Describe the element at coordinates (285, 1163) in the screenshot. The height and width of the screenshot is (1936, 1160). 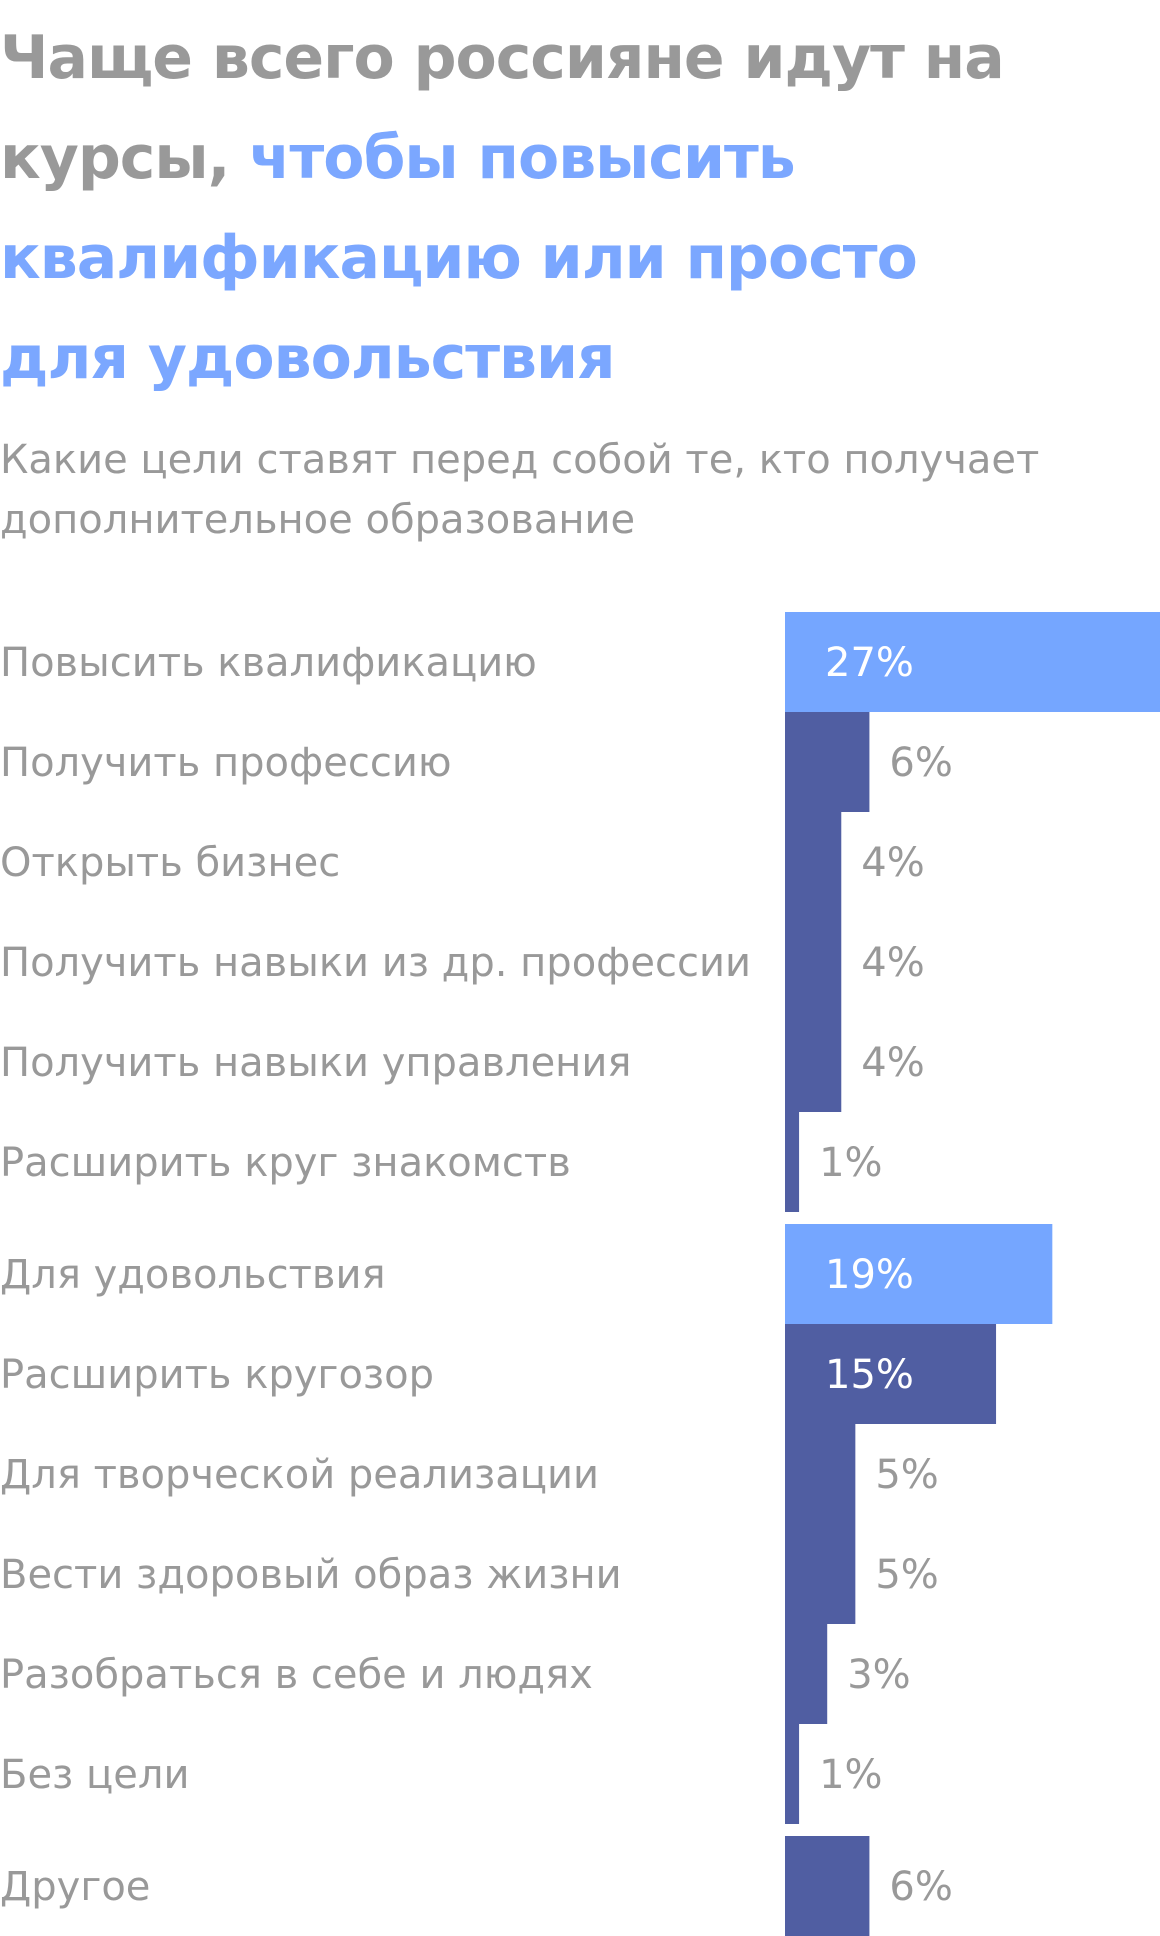
I see `category-label: Расширить круг знакомств` at that location.